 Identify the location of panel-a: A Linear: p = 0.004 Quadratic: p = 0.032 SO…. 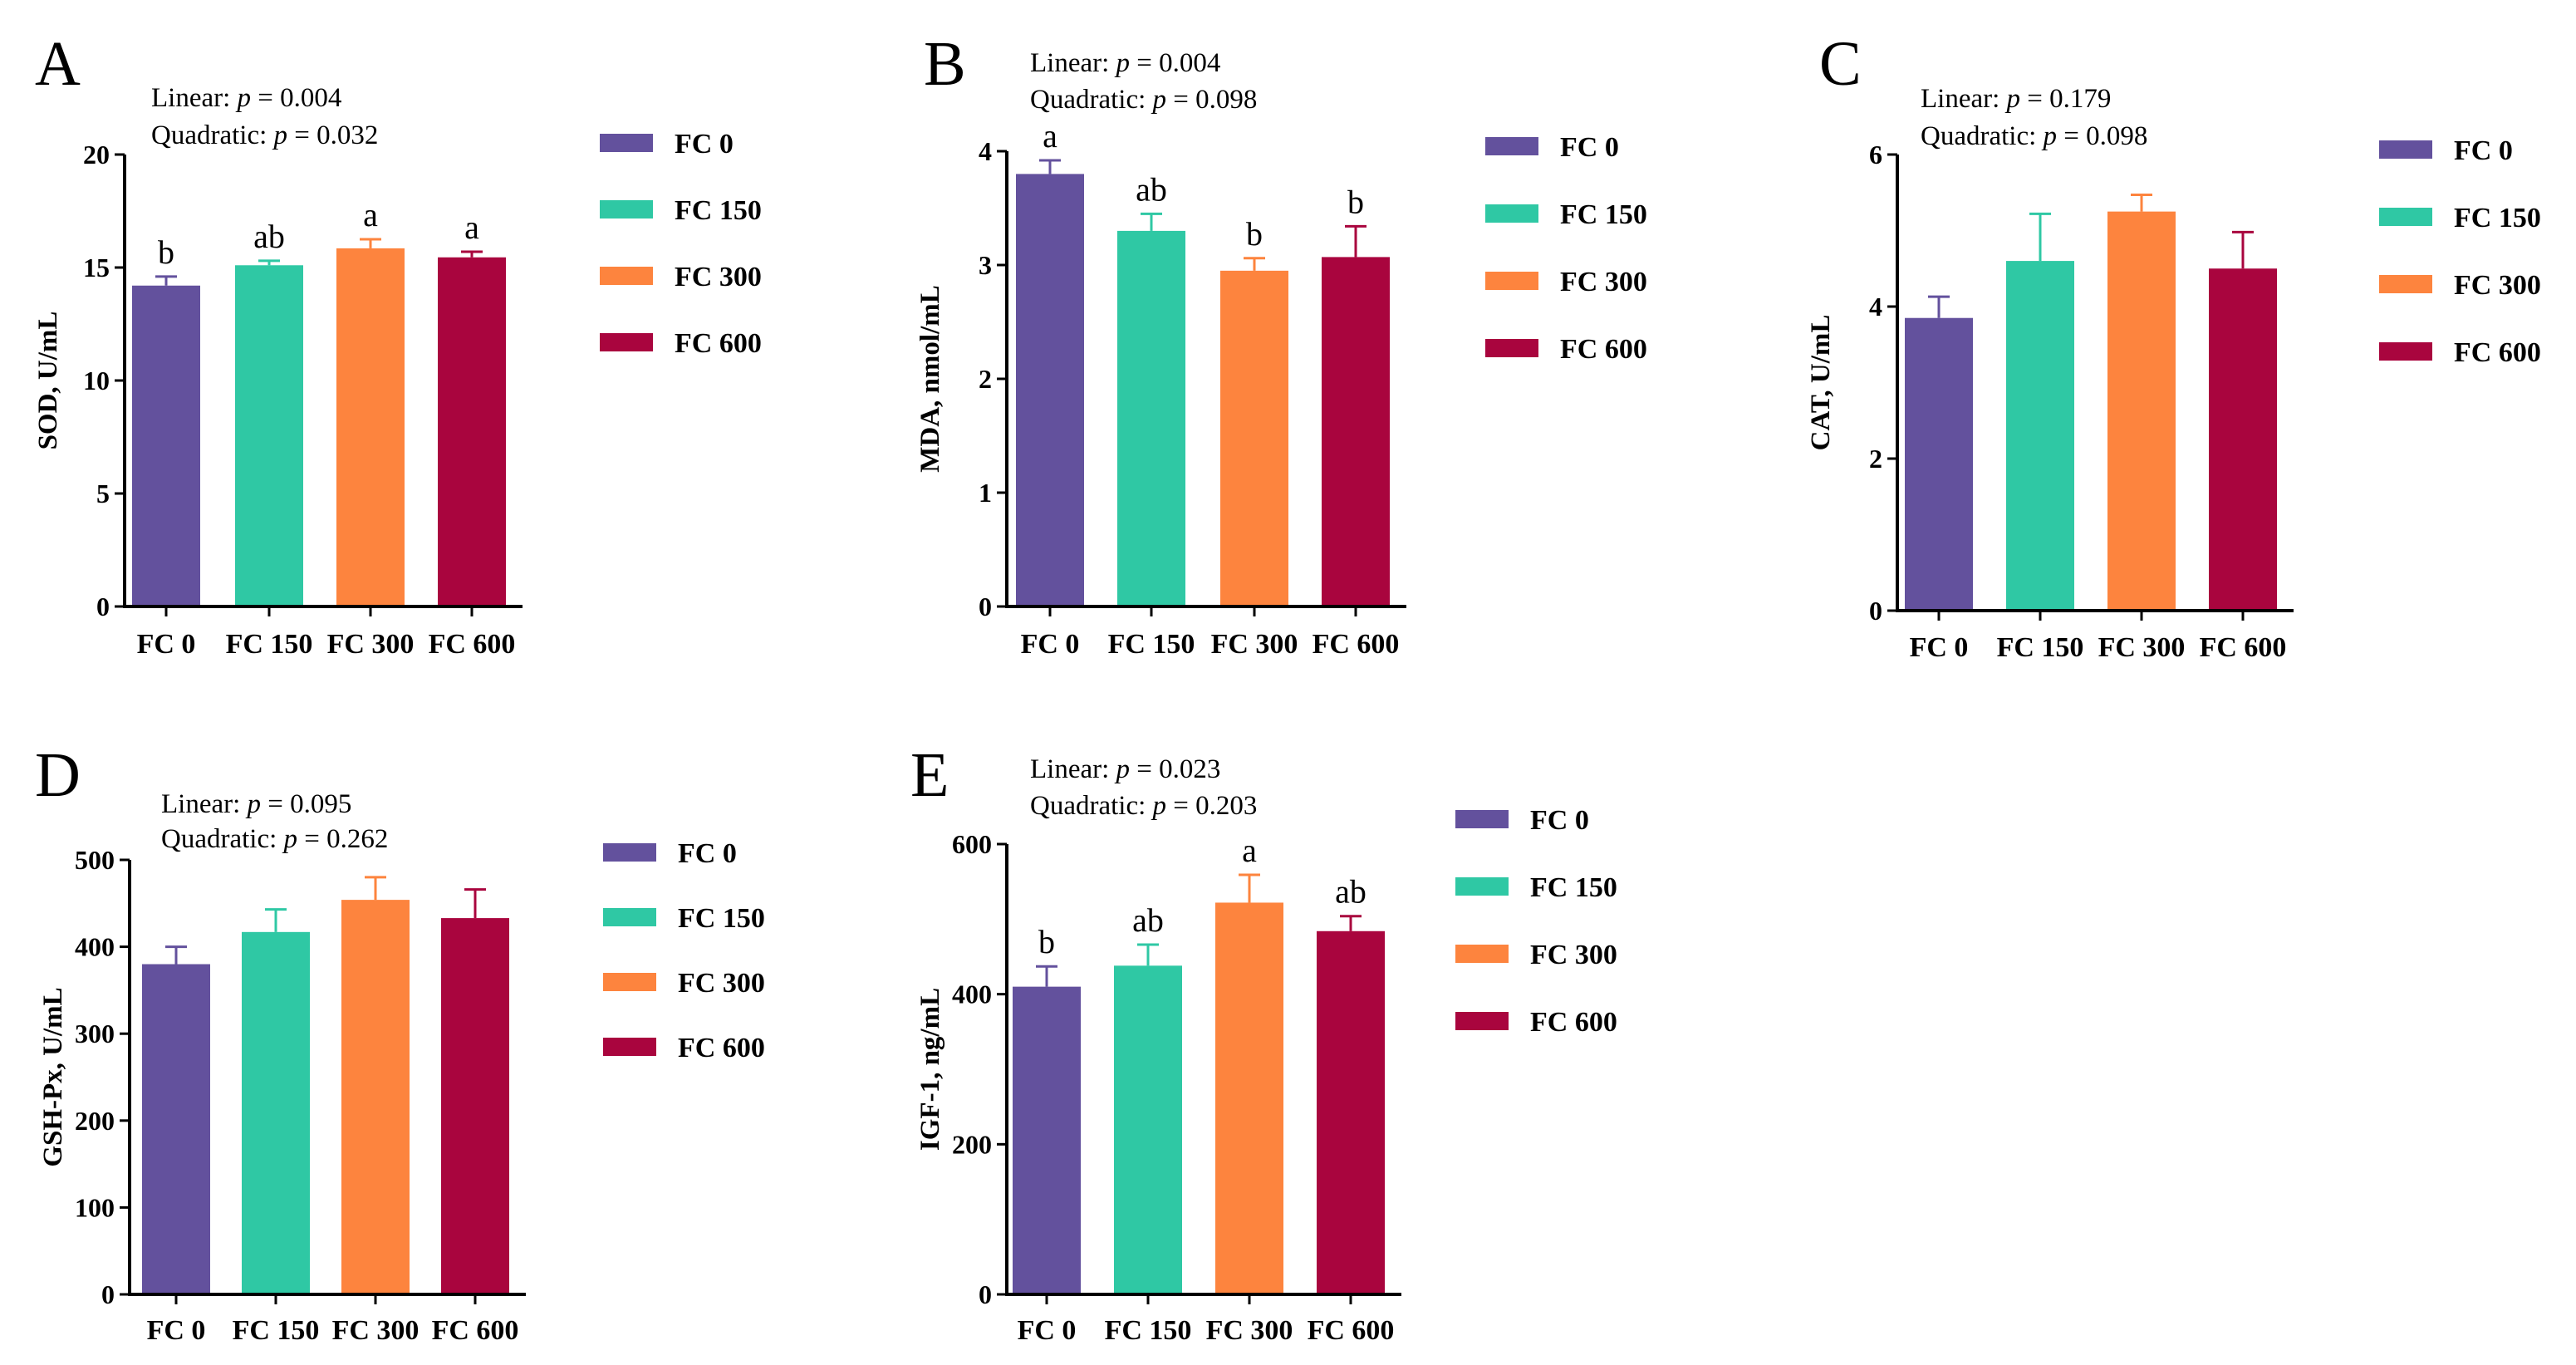
(397, 344).